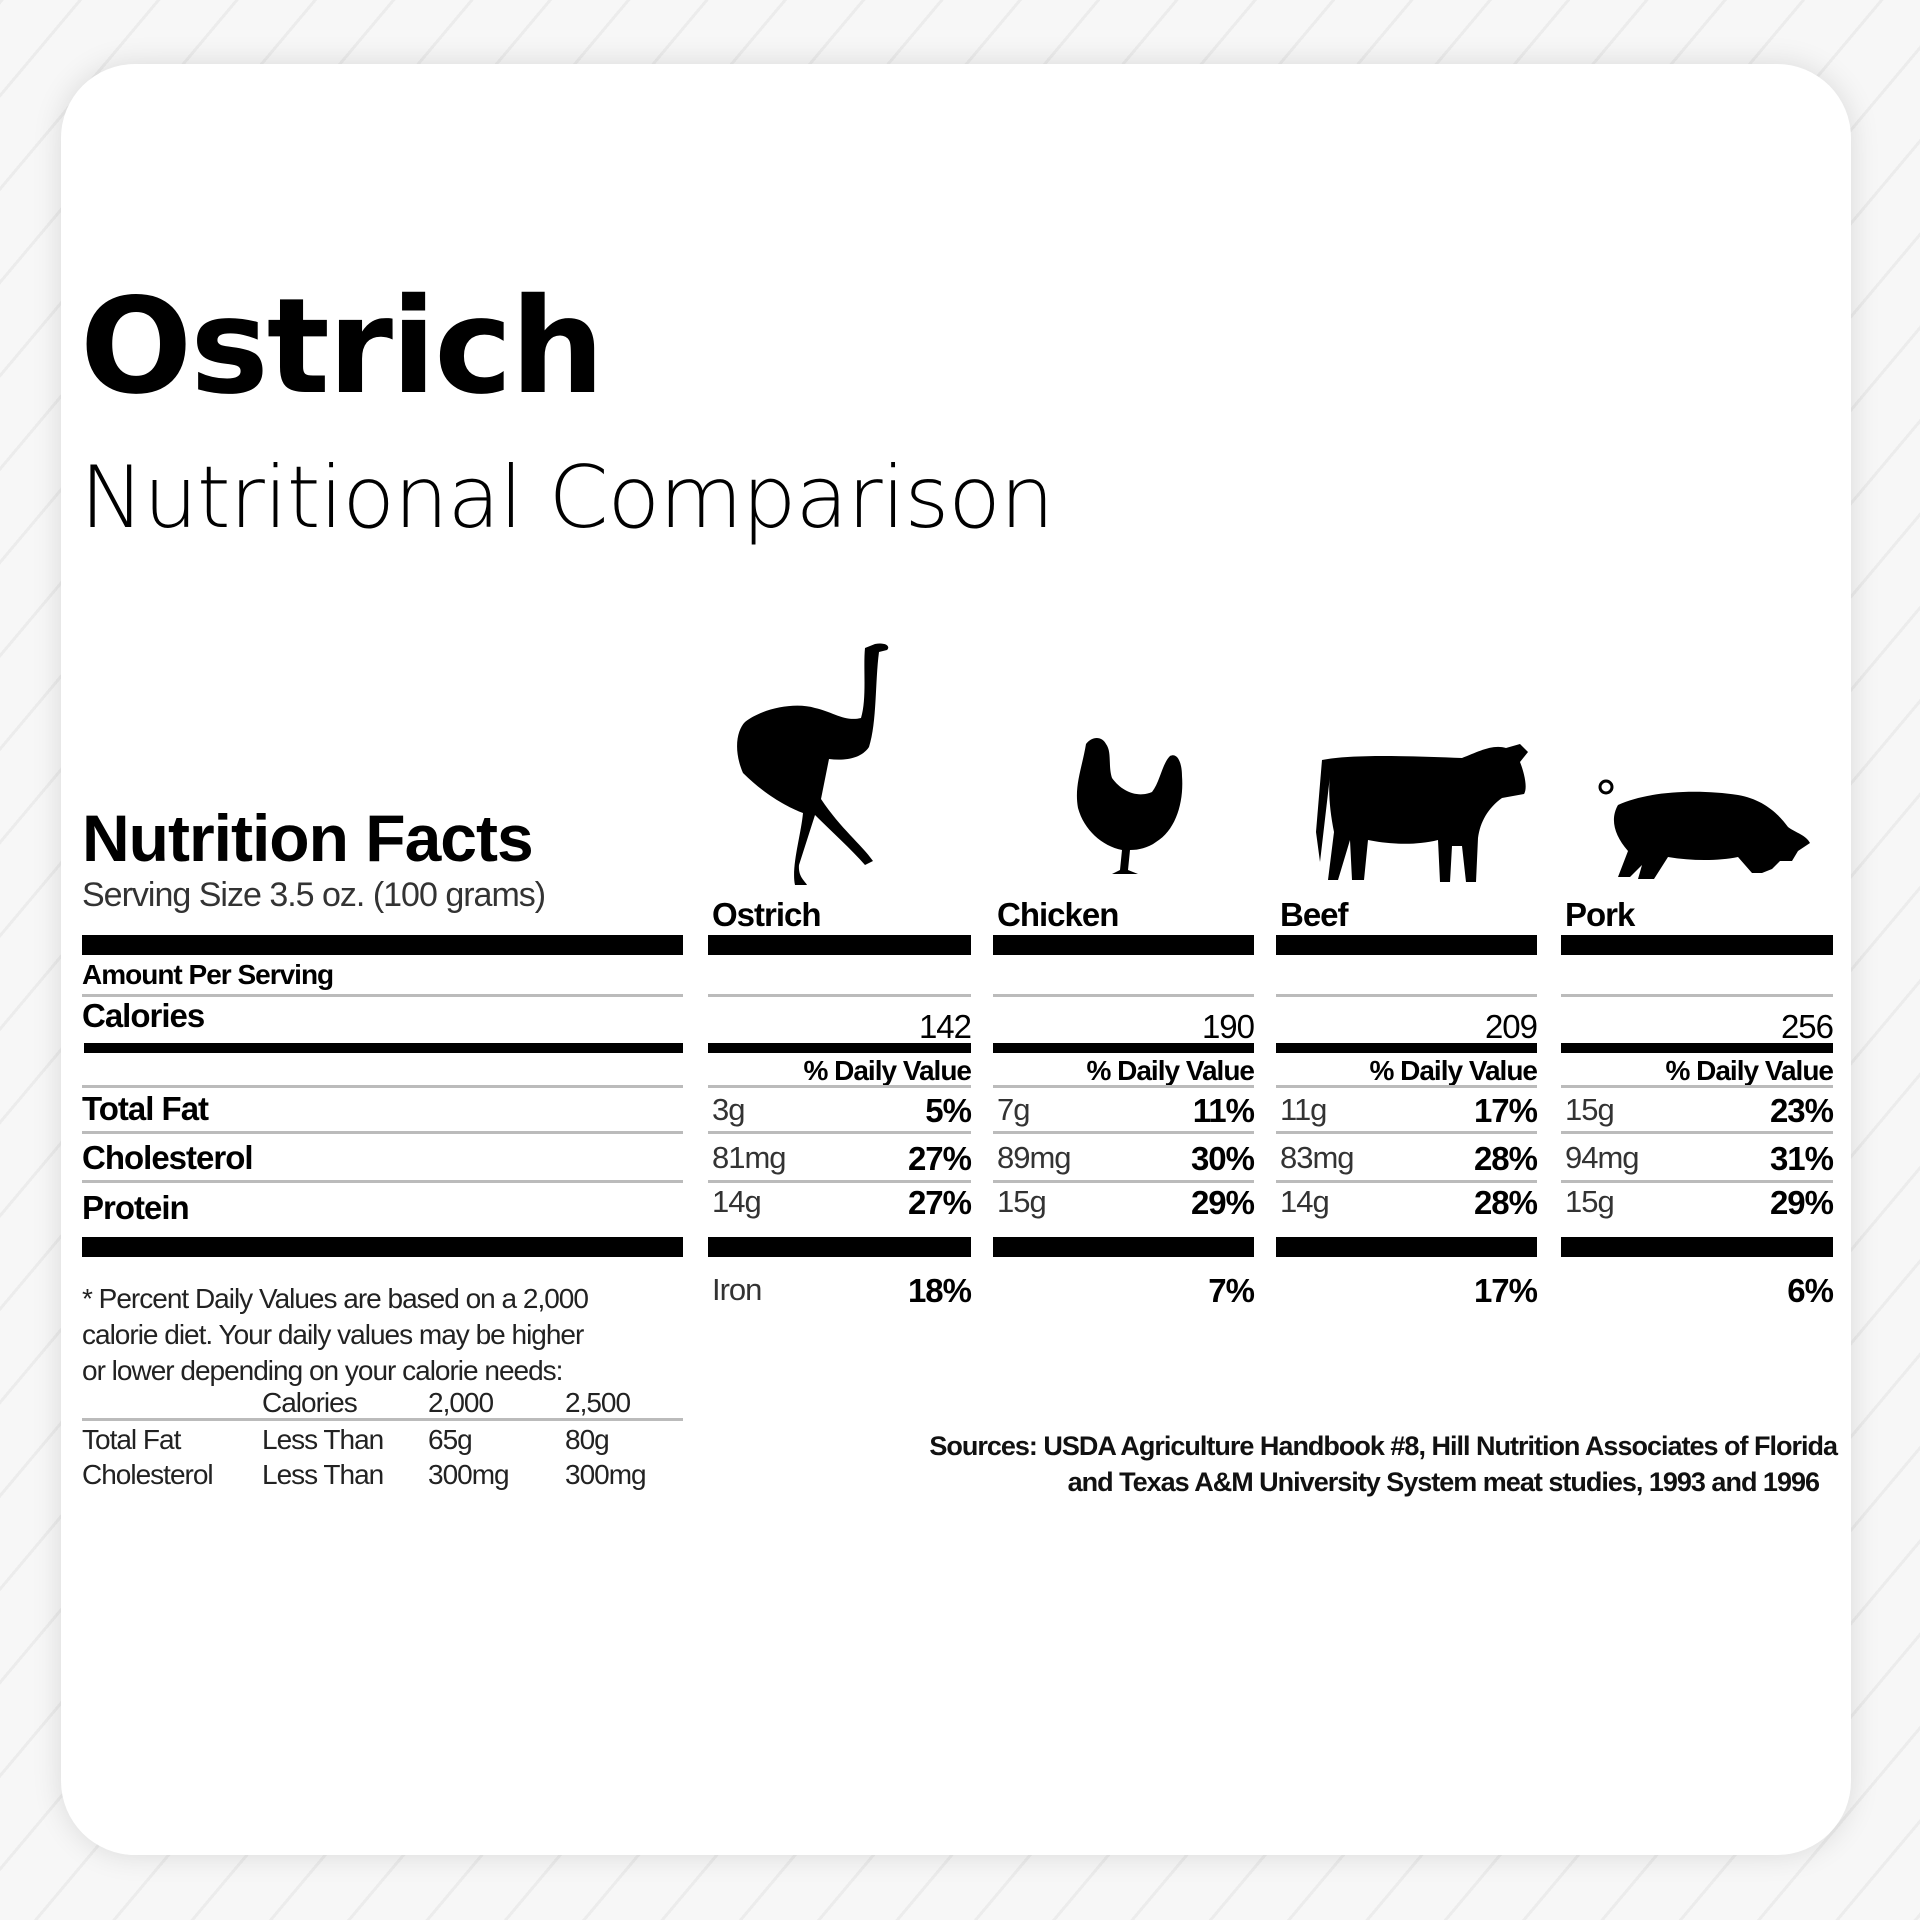  What do you see at coordinates (148, 1474) in the screenshot?
I see `table-cell: Cholesterol` at bounding box center [148, 1474].